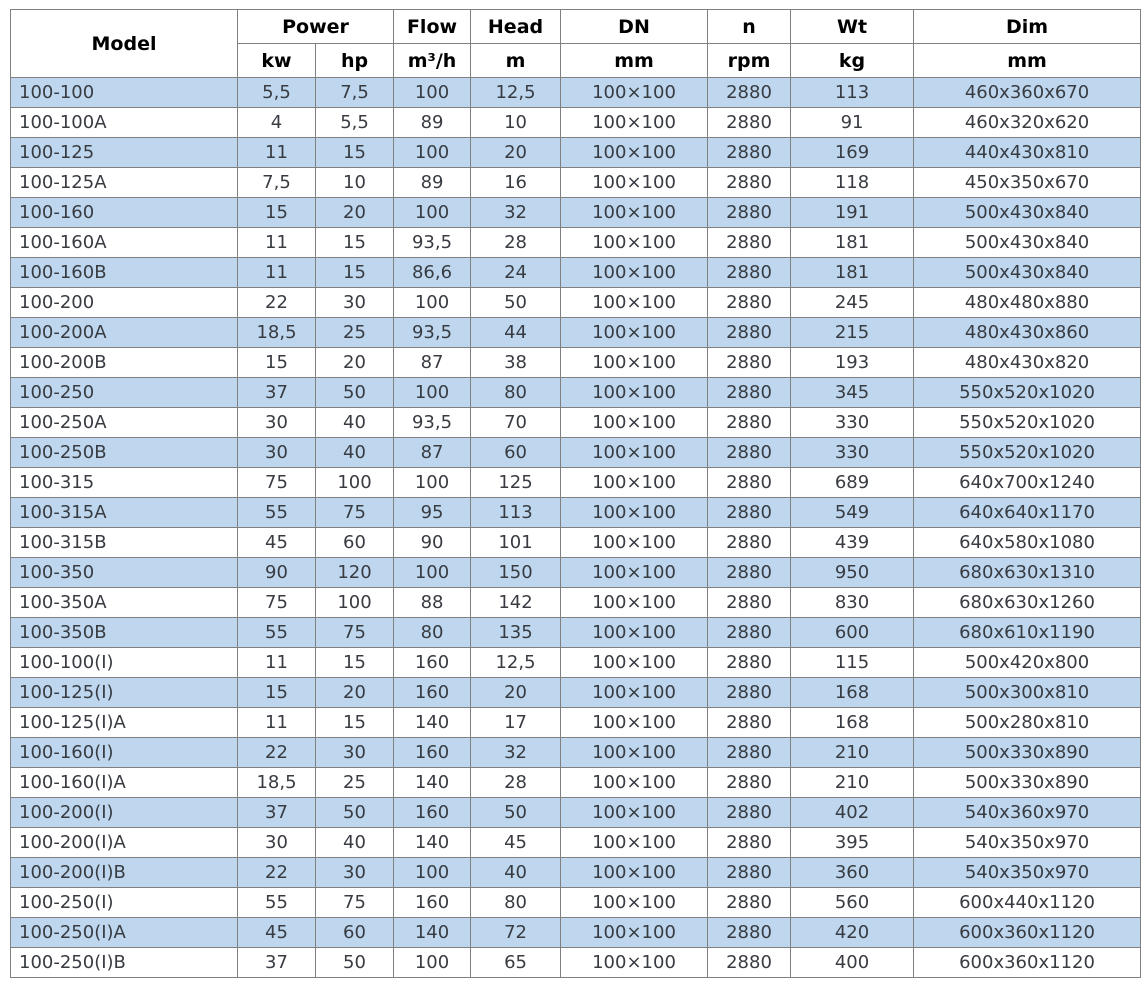 The height and width of the screenshot is (1000, 1147). Describe the element at coordinates (1027, 182) in the screenshot. I see `cell-dim: 450x350x670` at that location.